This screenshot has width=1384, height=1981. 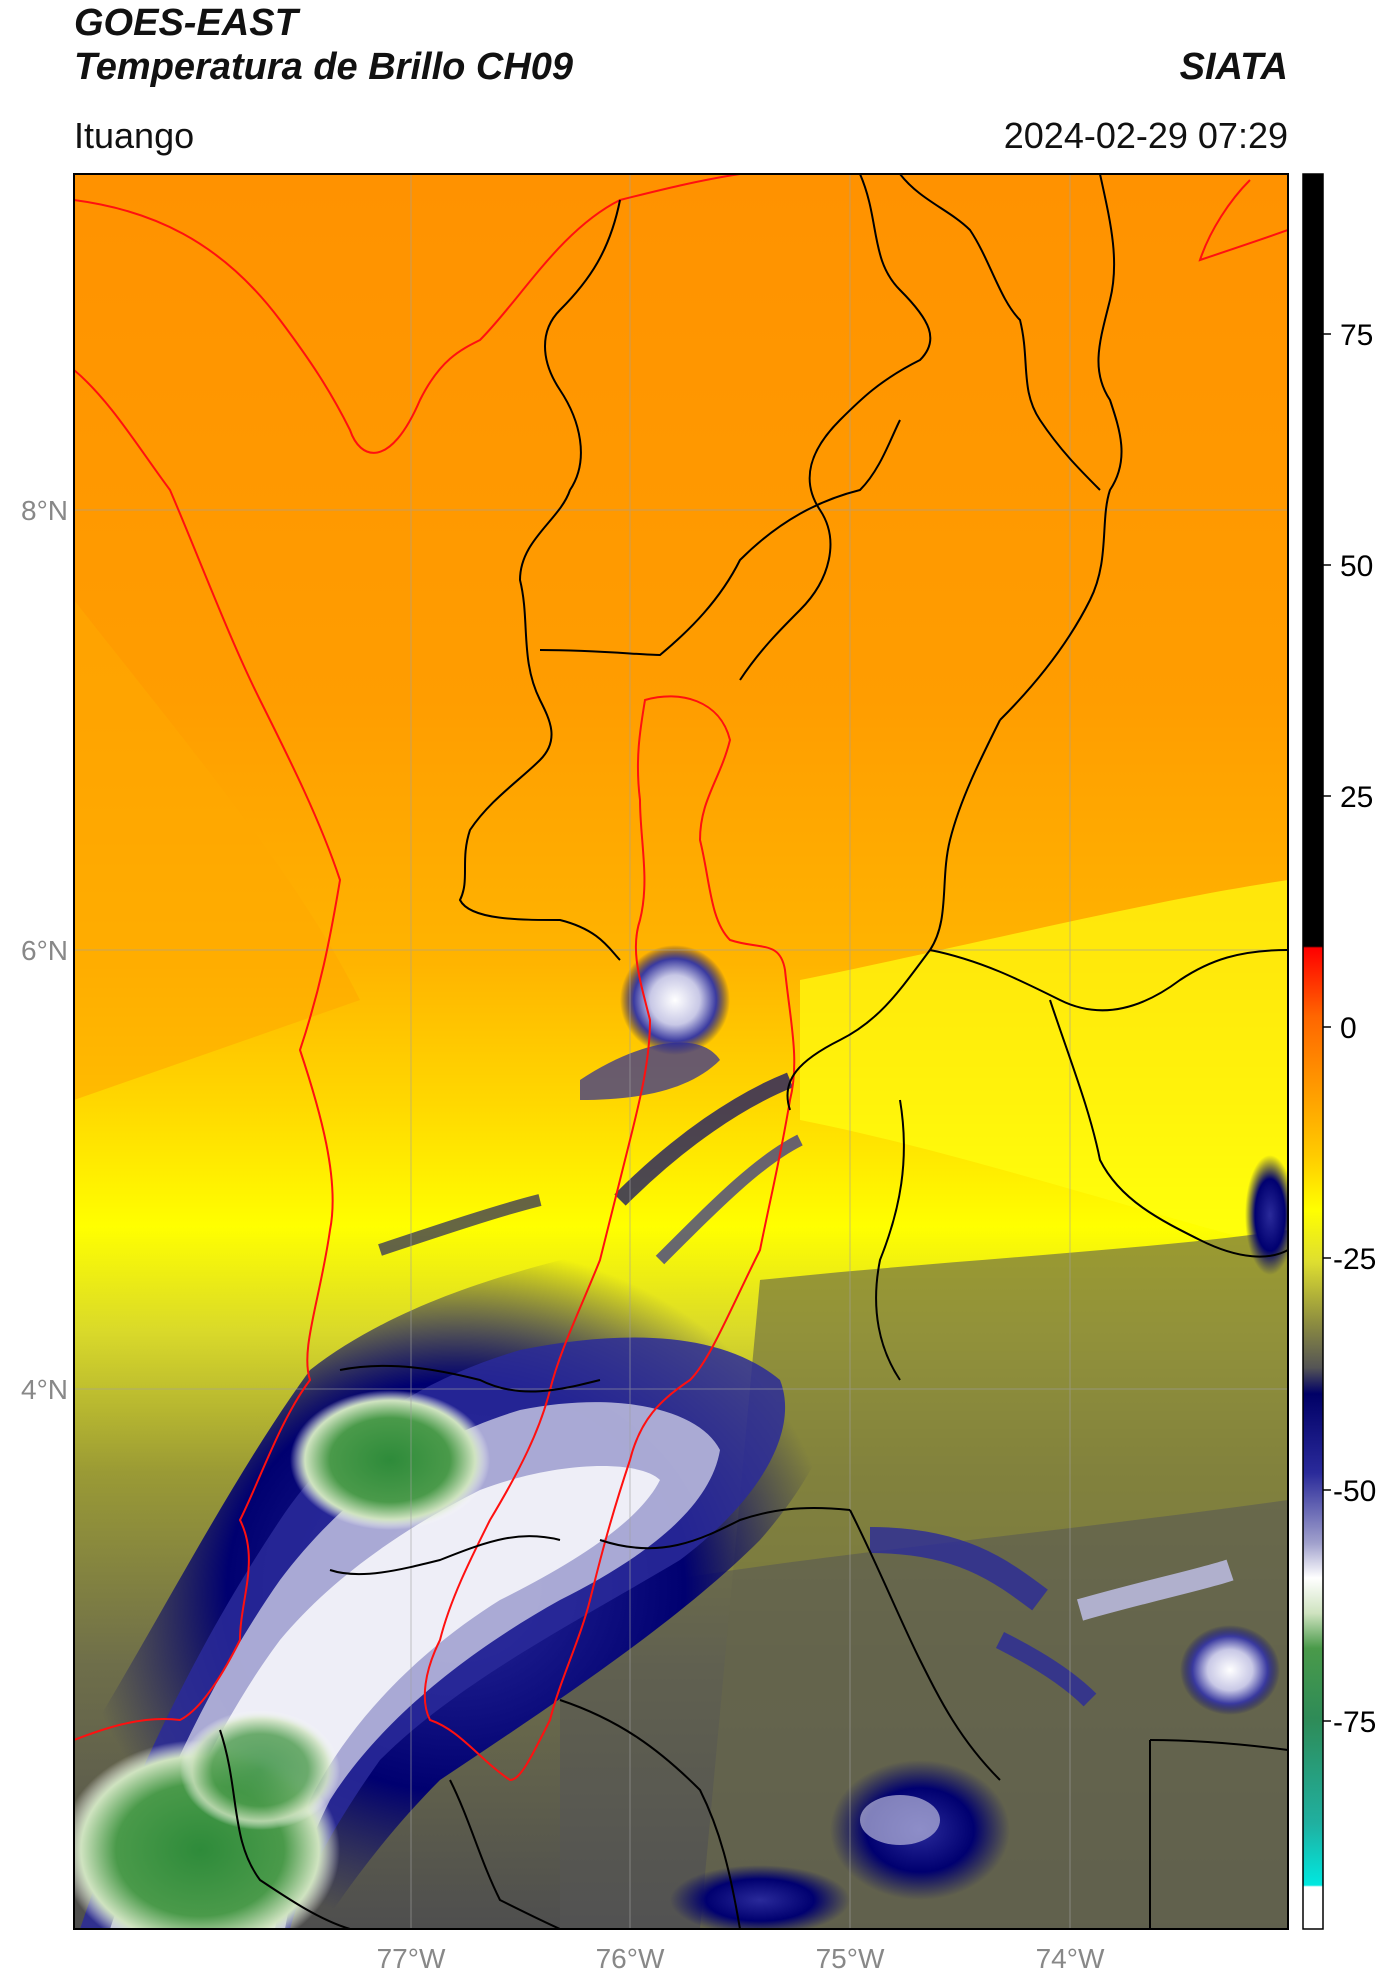 What do you see at coordinates (1348, 1028) in the screenshot?
I see `colorbar-tick-label: 0` at bounding box center [1348, 1028].